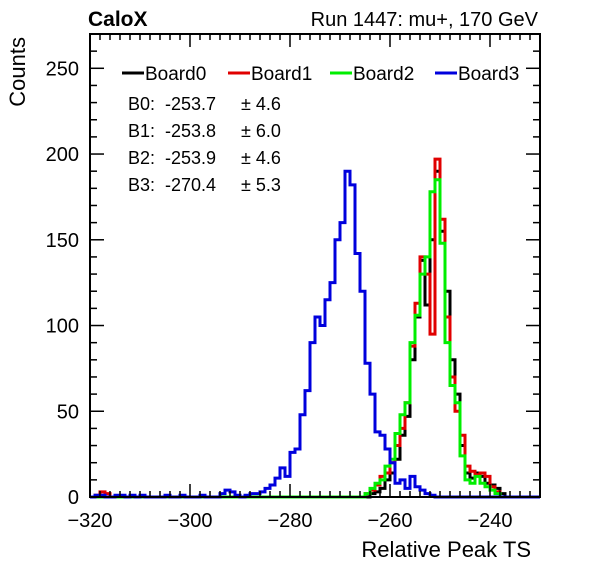  What do you see at coordinates (118, 19) in the screenshot?
I see `header-left-label: CaloX` at bounding box center [118, 19].